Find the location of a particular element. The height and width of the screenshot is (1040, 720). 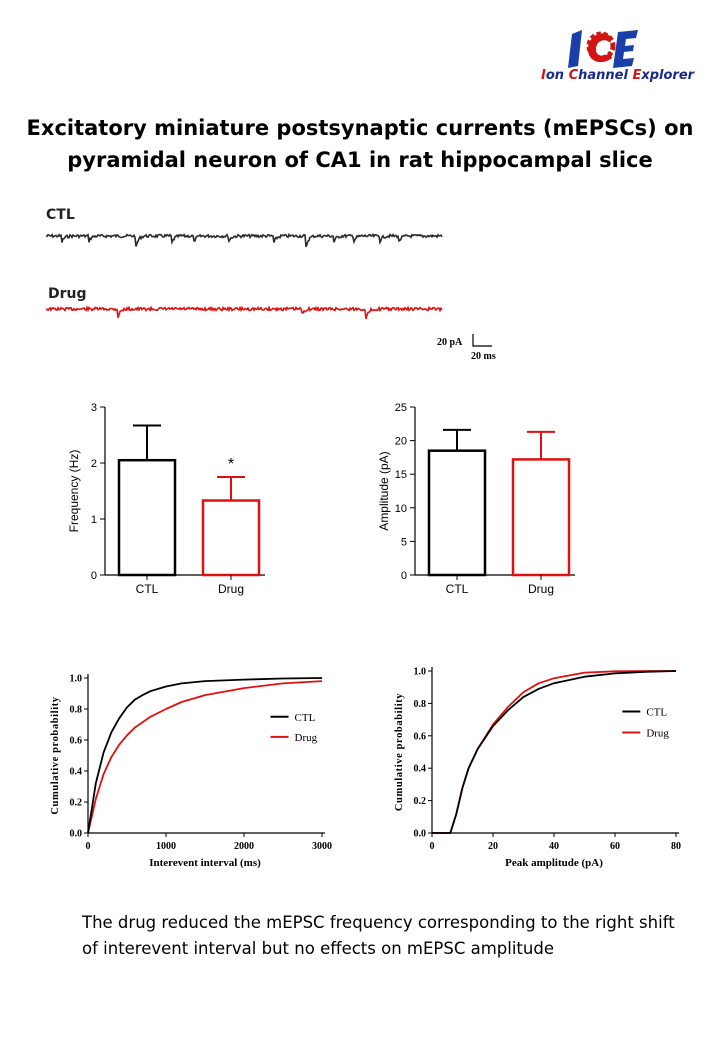

trace-label-drug: Drug is located at coordinates (67, 294).